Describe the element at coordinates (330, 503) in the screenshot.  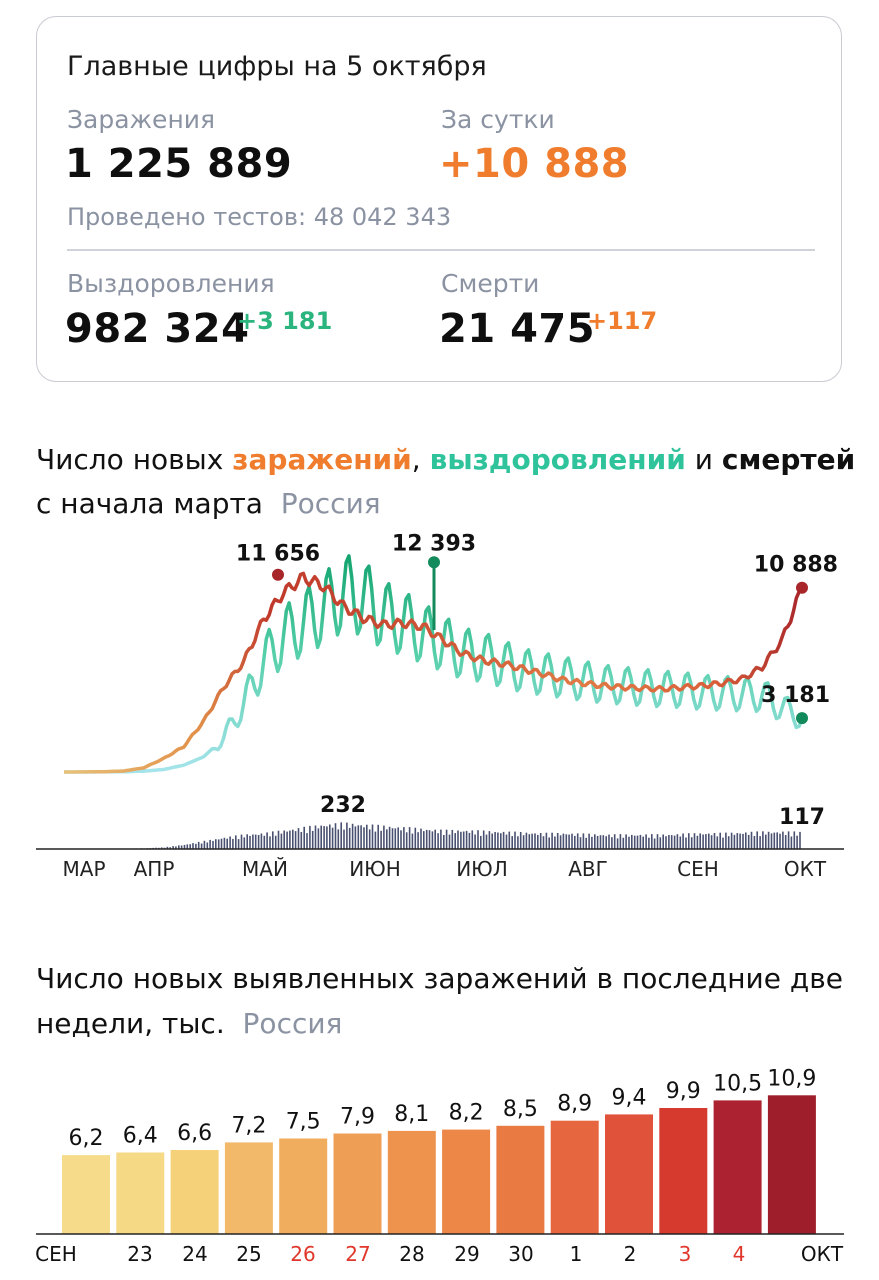
I see `chart1-region: Россия` at that location.